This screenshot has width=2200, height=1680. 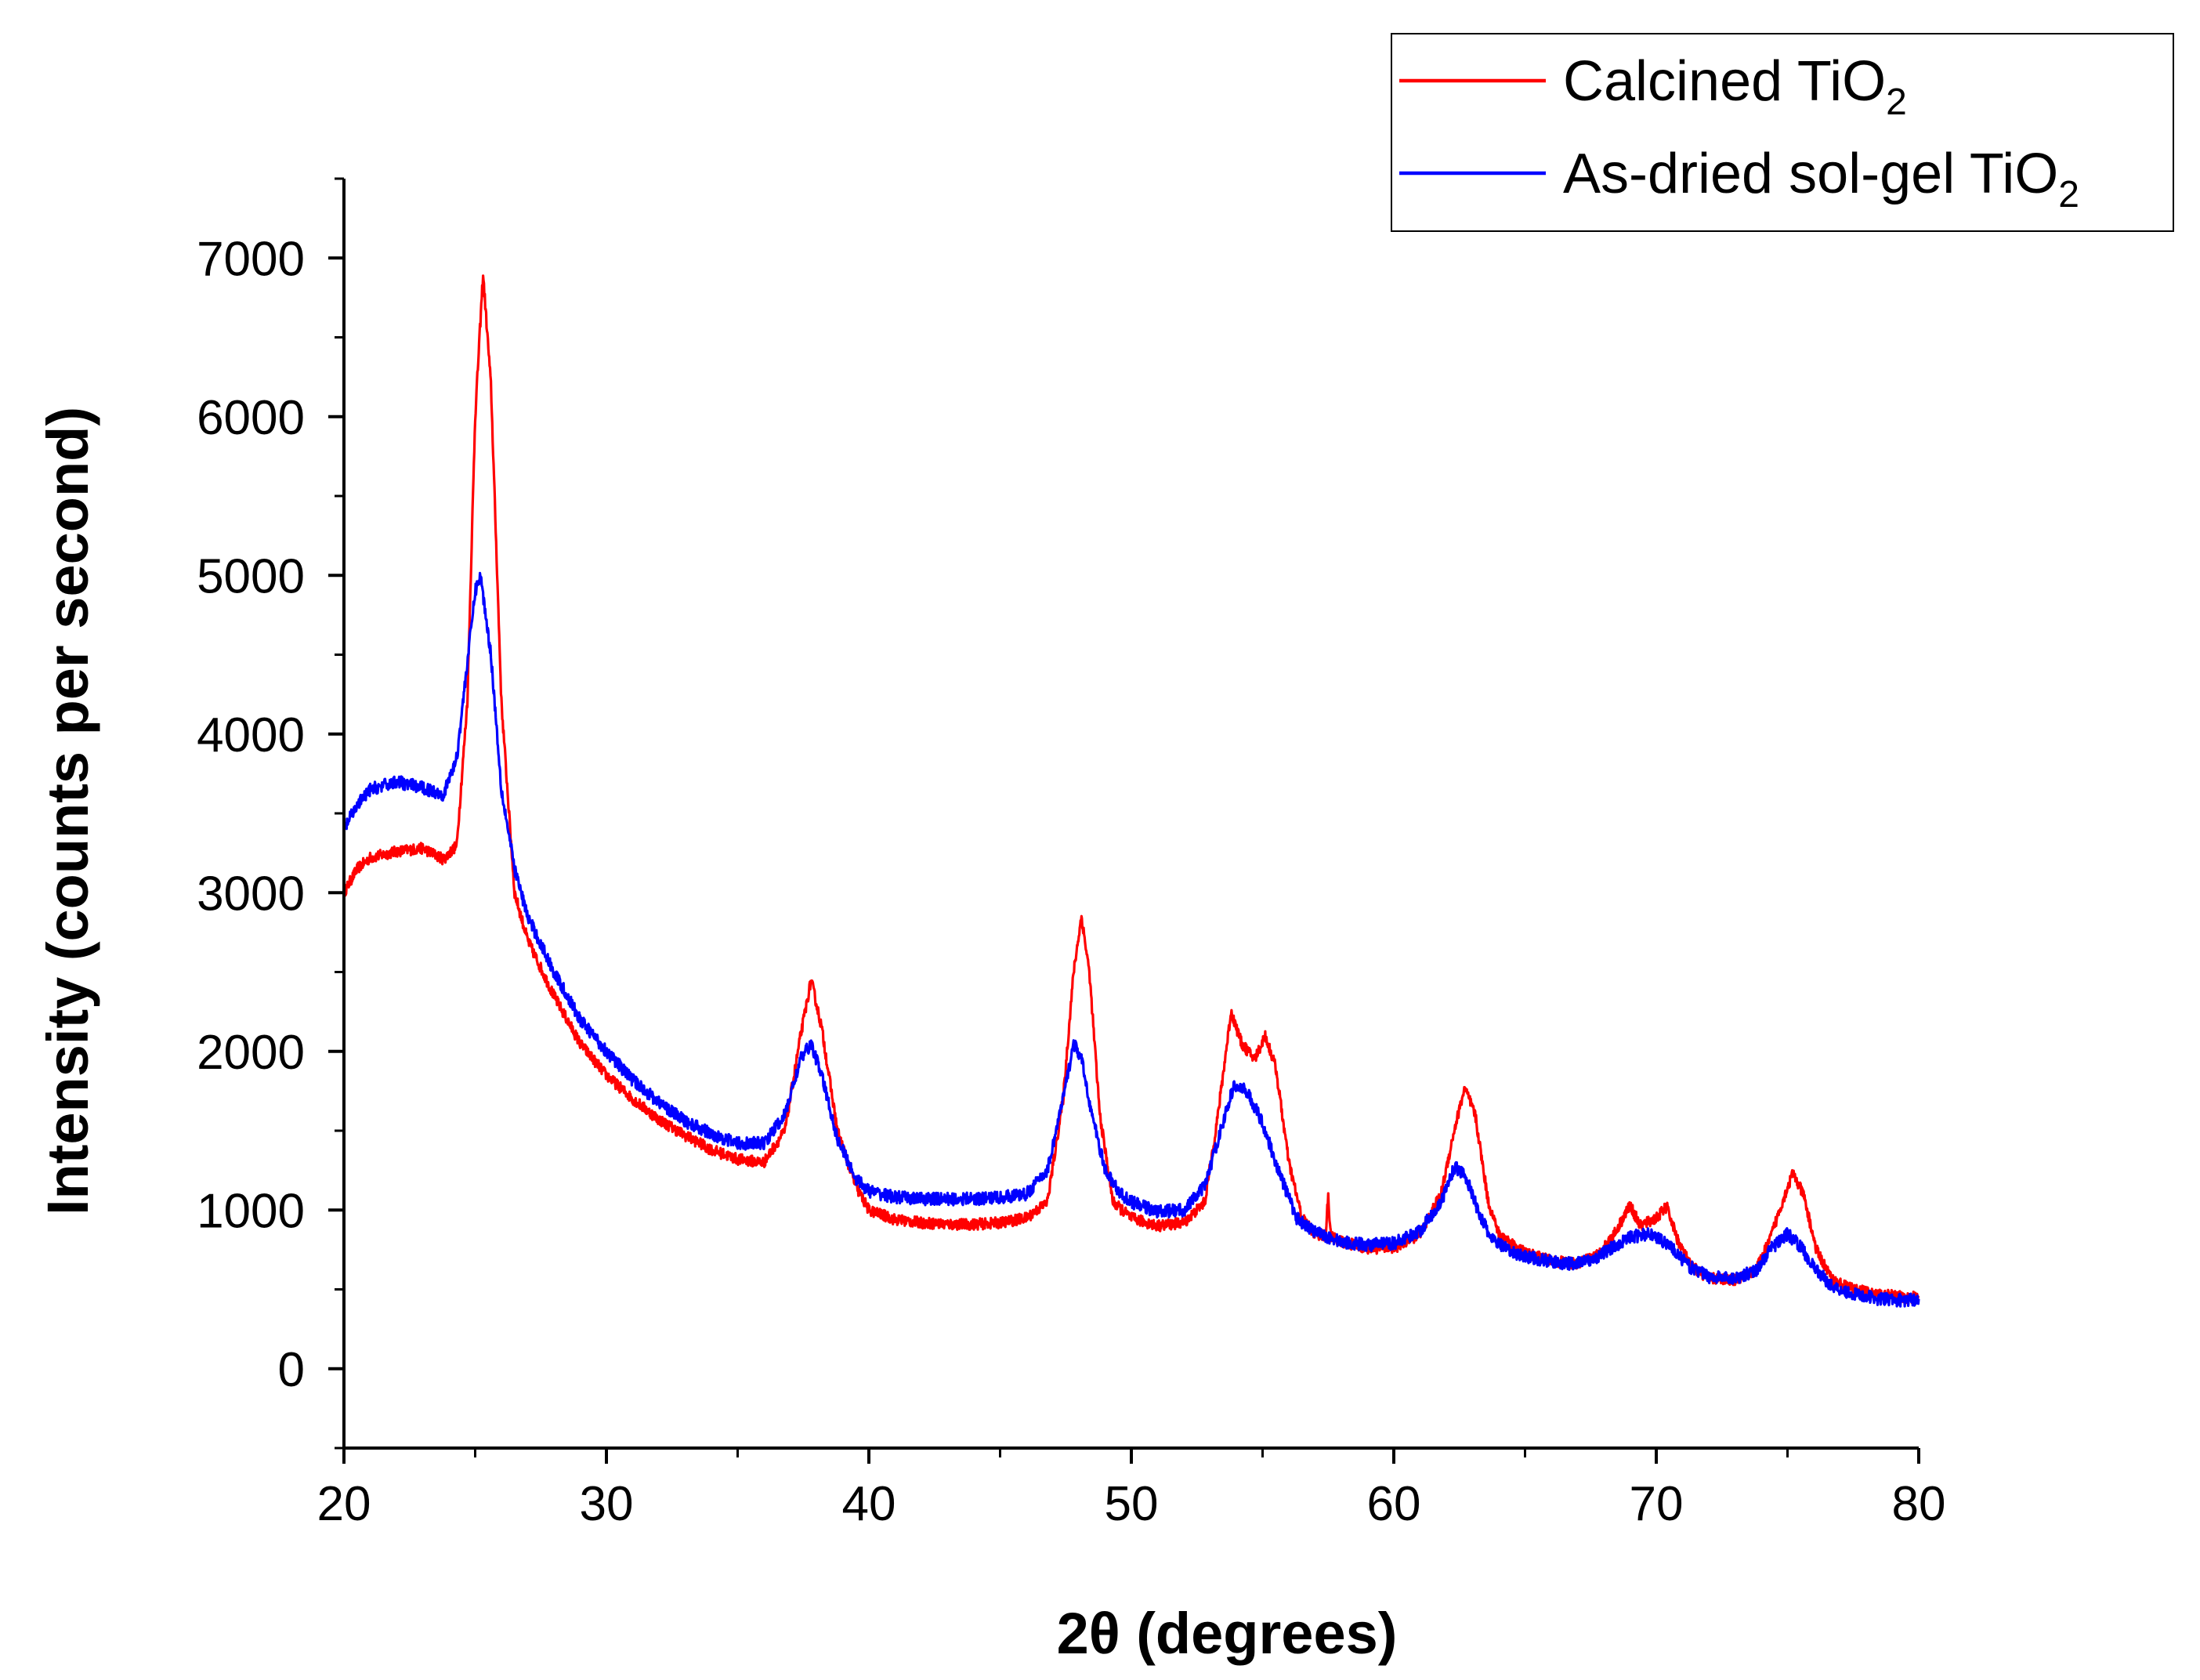 I want to click on y-tick-label: 7000, so click(x=251, y=259).